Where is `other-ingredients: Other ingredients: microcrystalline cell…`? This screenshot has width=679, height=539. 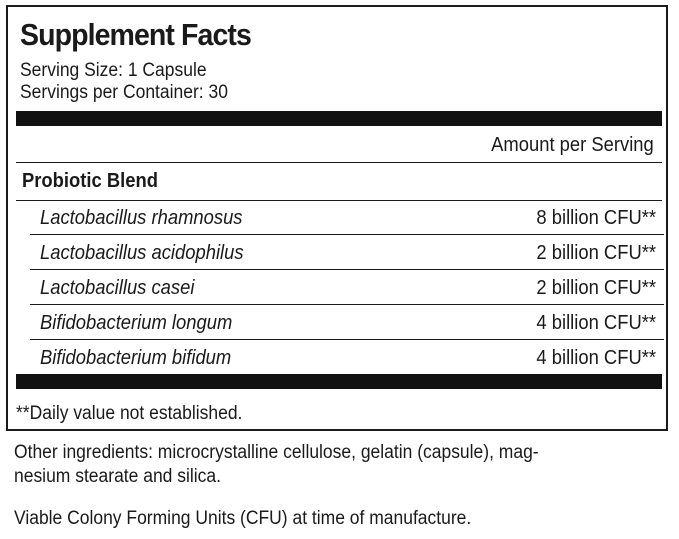 other-ingredients: Other ingredients: microcrystalline cell… is located at coordinates (331, 465).